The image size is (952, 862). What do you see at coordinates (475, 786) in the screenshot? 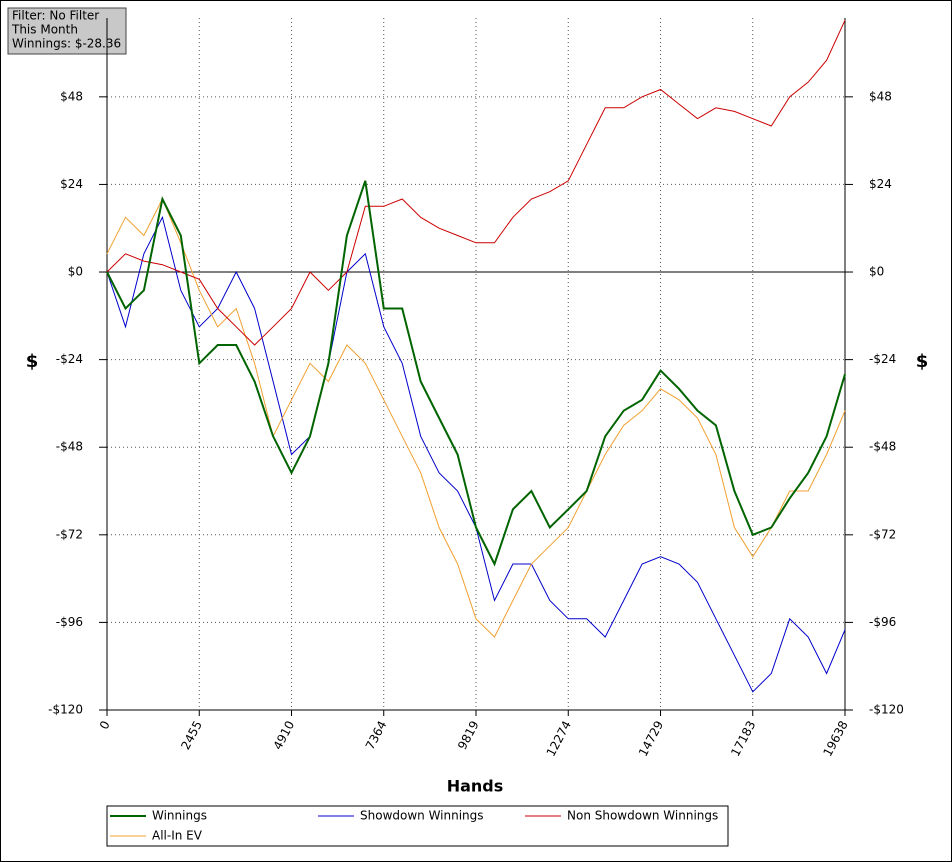
I see `x-axis-label: Hands` at bounding box center [475, 786].